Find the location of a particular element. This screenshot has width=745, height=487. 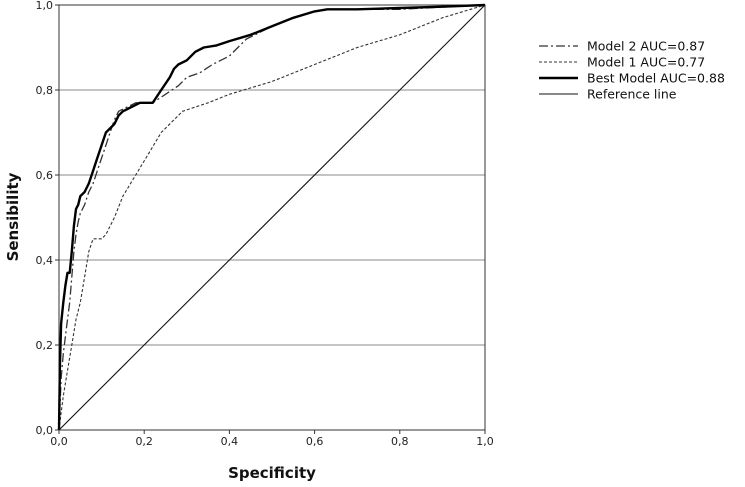

y-tick-label: 1,0 is located at coordinates (45, 6).